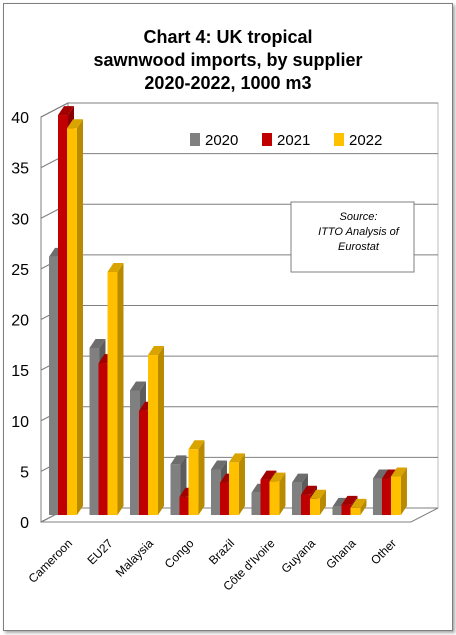 Image resolution: width=456 pixels, height=635 pixels. What do you see at coordinates (20, 422) in the screenshot?
I see `y-tick-label: 10` at bounding box center [20, 422].